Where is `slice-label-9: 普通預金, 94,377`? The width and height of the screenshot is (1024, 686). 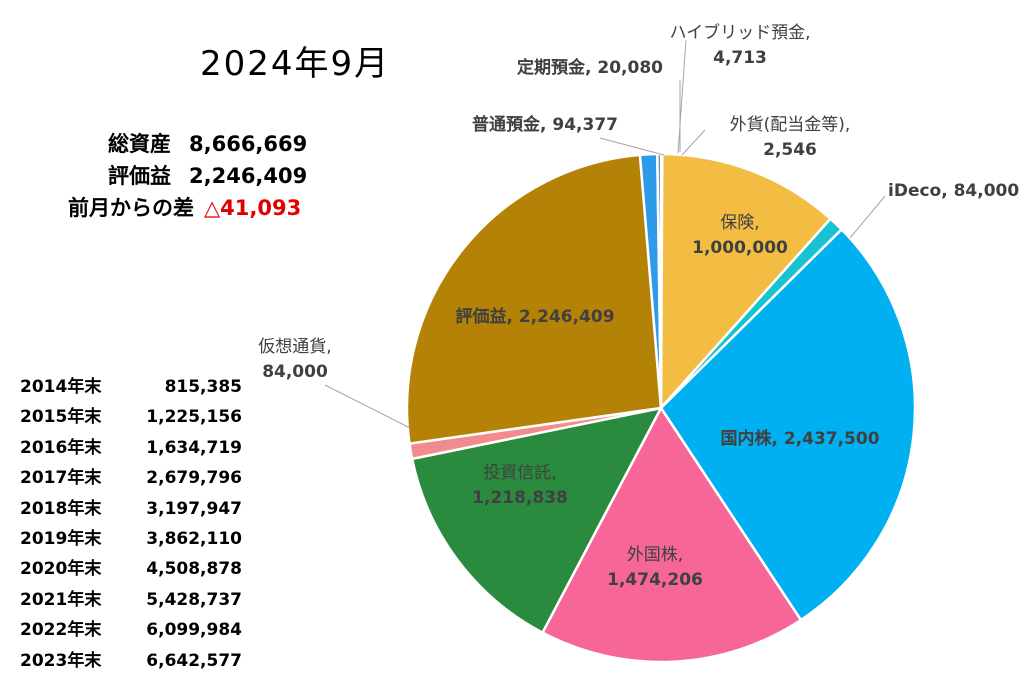
slice-label-9: 普通預金, 94,377 is located at coordinates (545, 124).